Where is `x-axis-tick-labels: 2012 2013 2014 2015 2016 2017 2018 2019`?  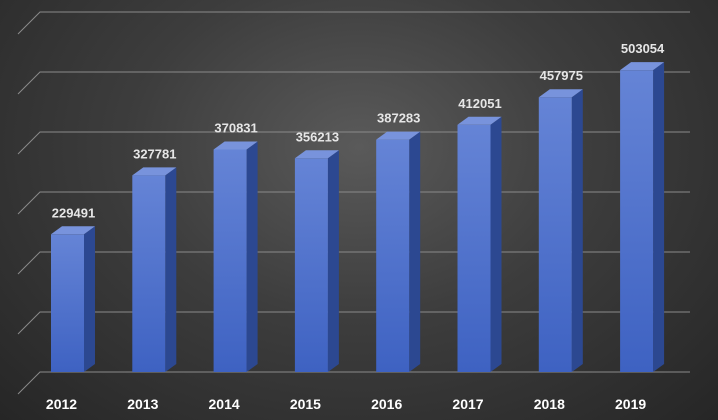 x-axis-tick-labels: 2012 2013 2014 2015 2016 2017 2018 2019 is located at coordinates (346, 404).